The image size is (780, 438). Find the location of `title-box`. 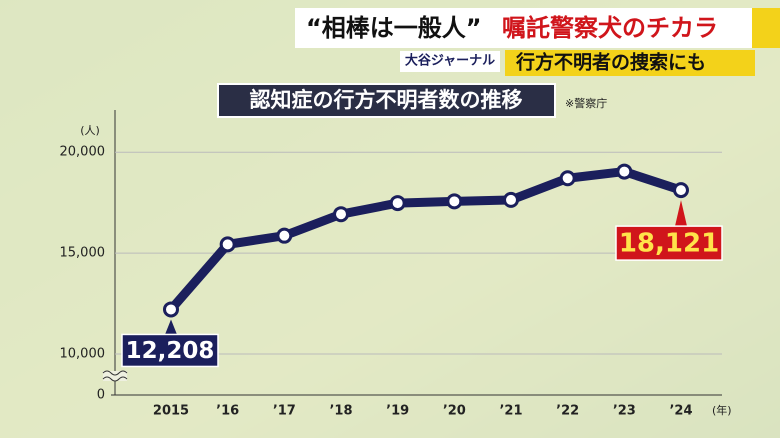

title-box is located at coordinates (386, 100).